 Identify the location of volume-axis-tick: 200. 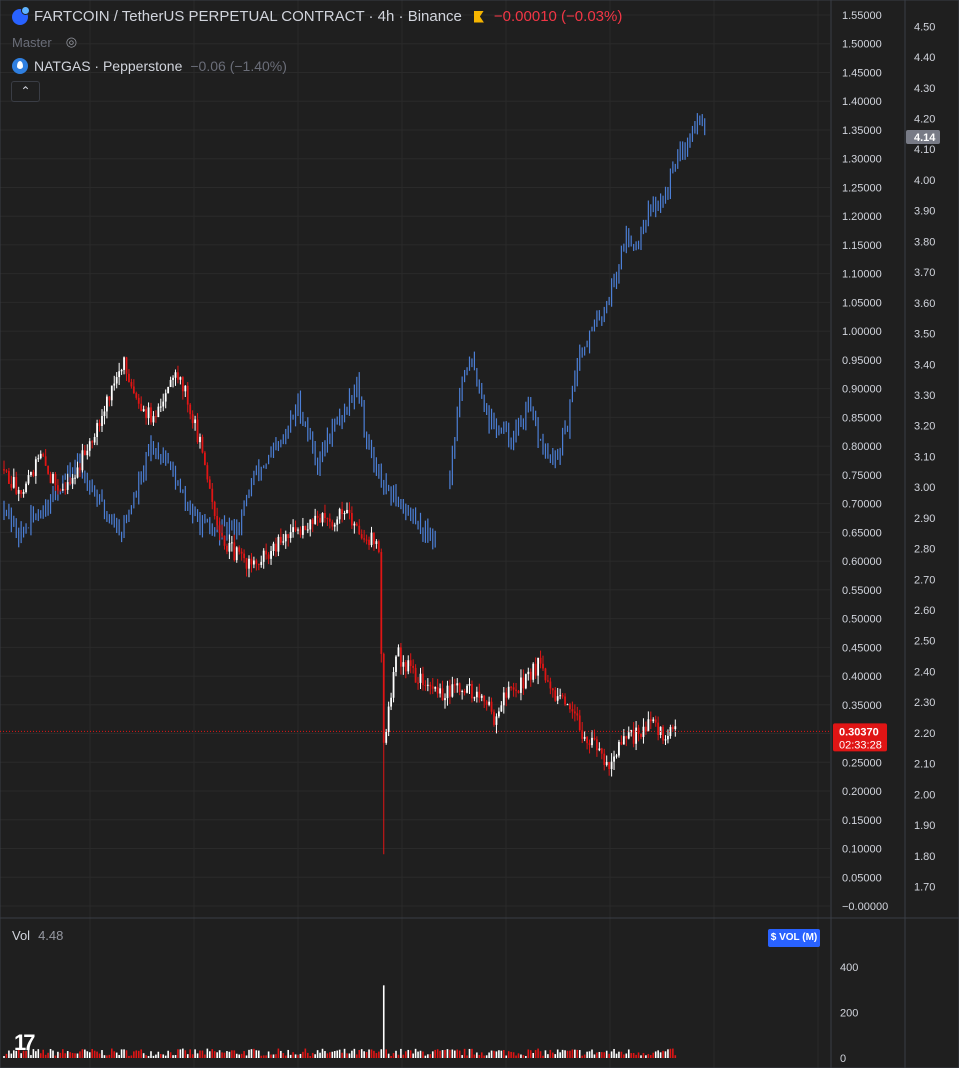
(849, 1014).